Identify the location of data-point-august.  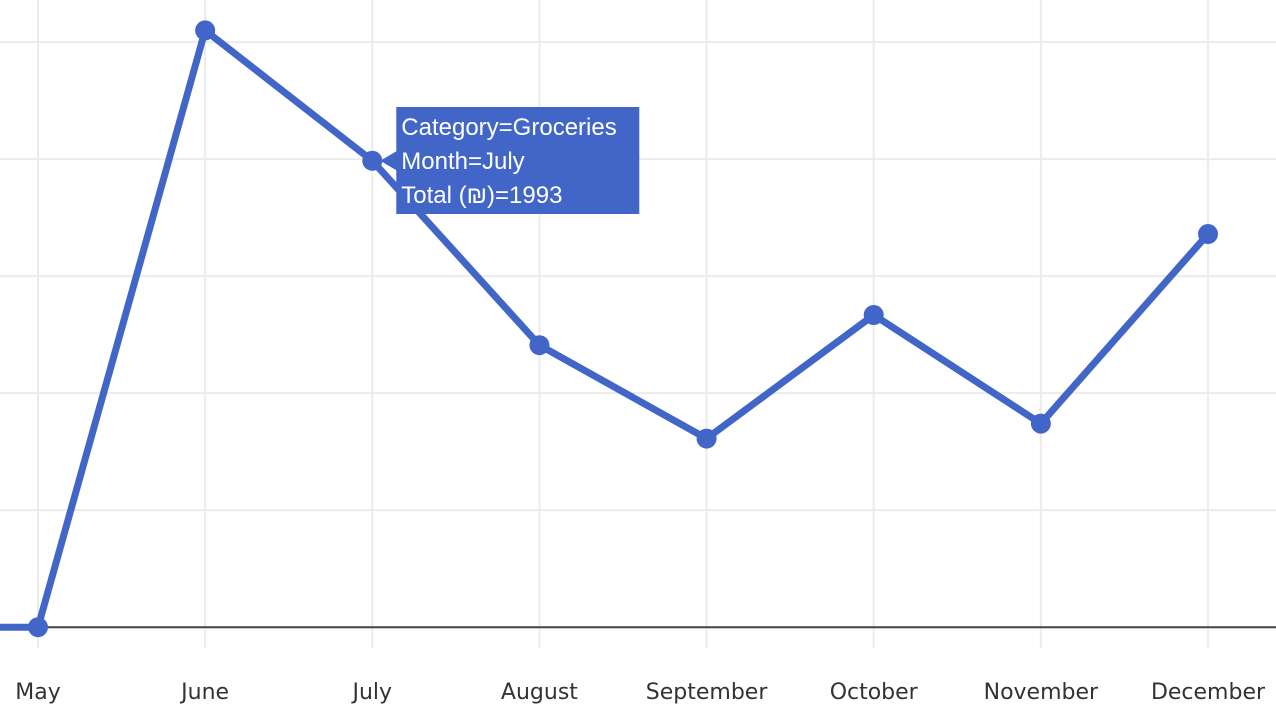
(539, 345).